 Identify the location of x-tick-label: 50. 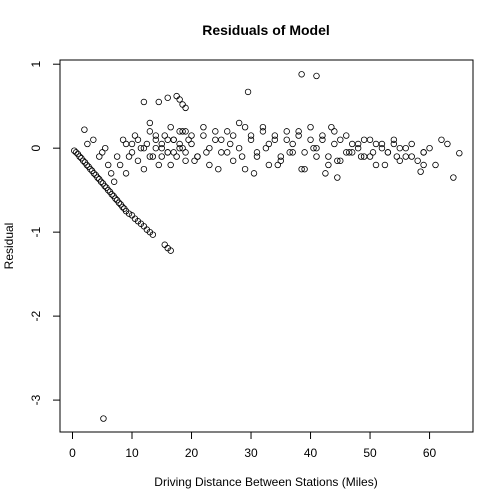
(370, 453).